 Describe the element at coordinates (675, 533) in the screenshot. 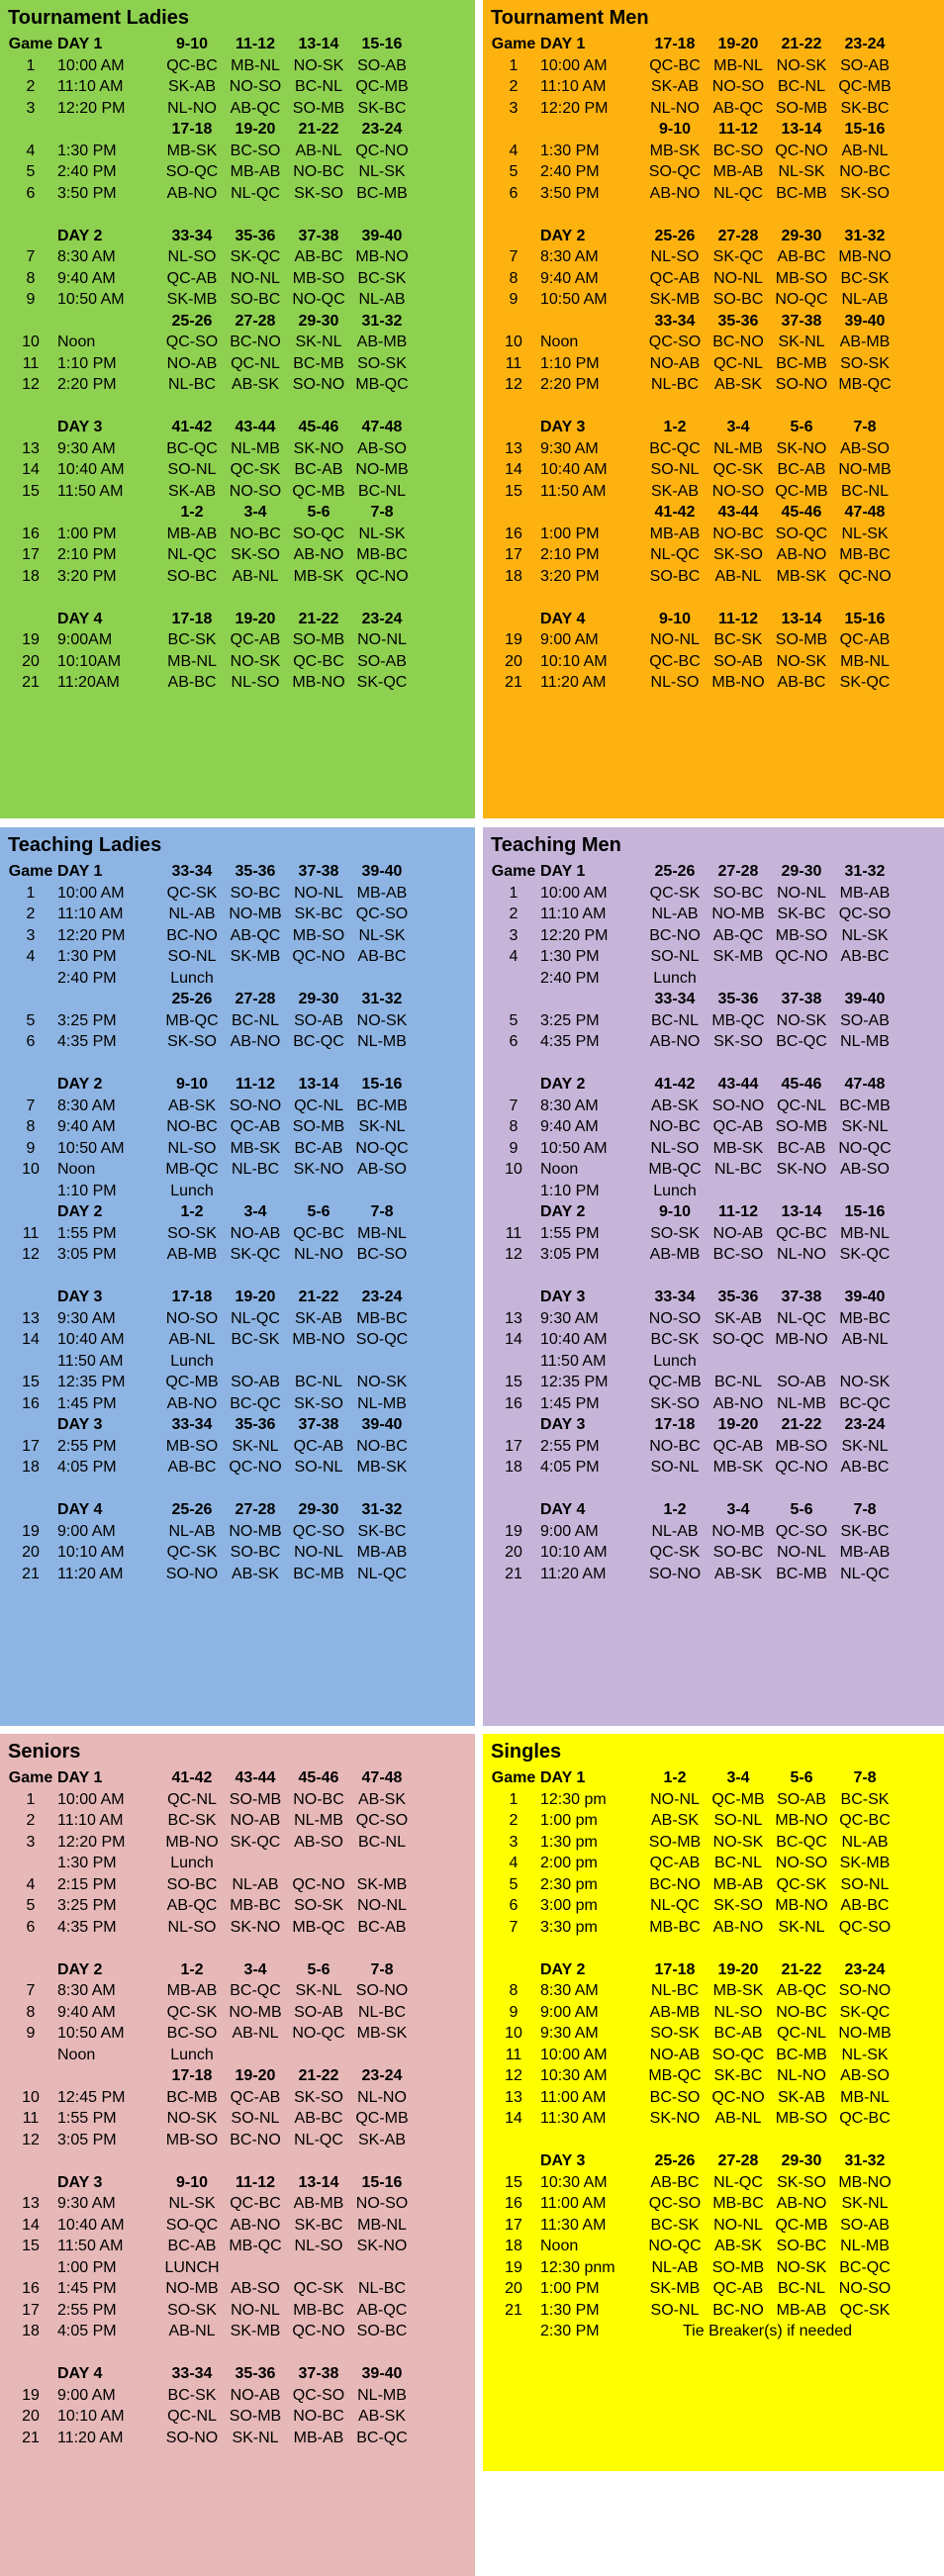

I see `match-cell: MB-AB` at that location.